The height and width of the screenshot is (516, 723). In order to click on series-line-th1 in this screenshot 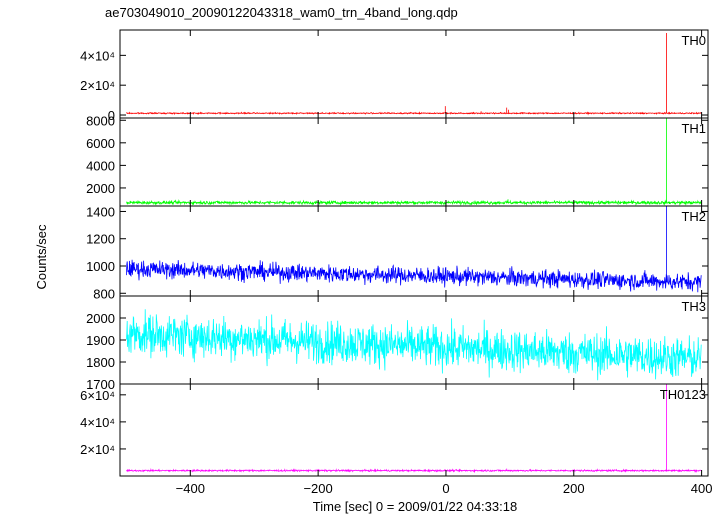, I will do `click(414, 162)`.